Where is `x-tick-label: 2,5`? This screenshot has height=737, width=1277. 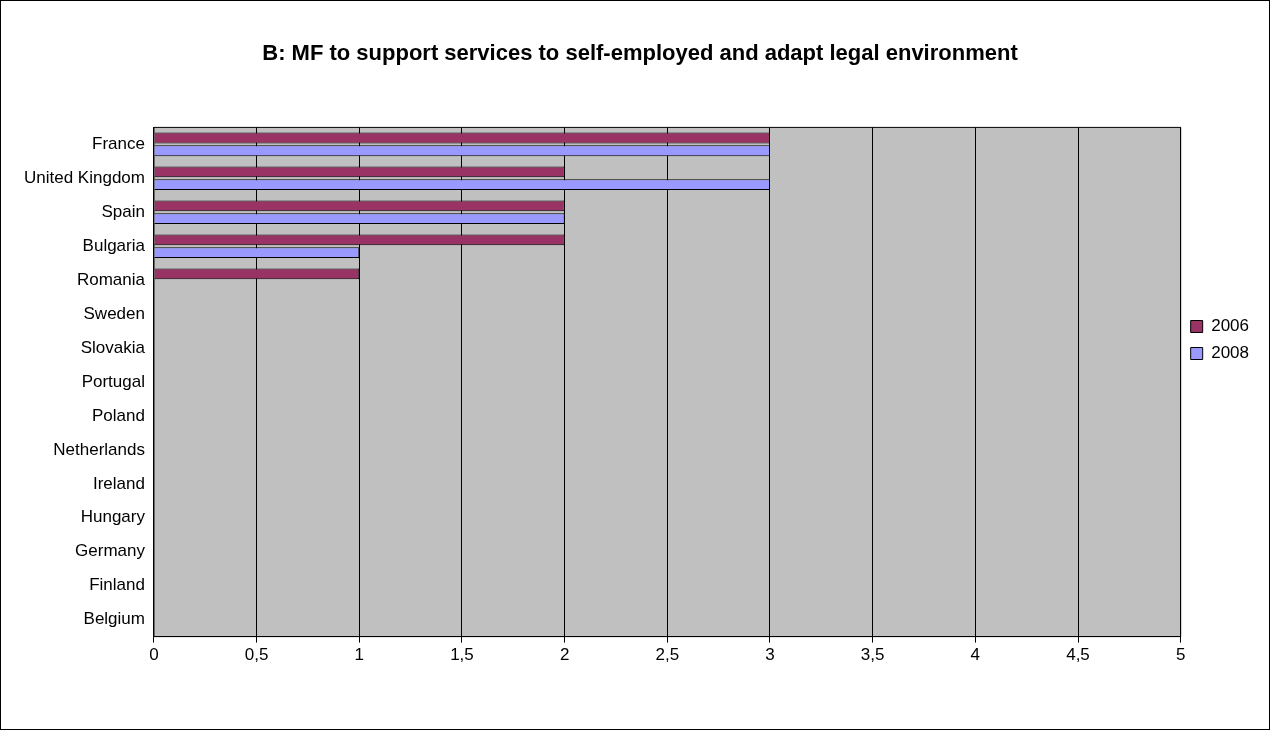
x-tick-label: 2,5 is located at coordinates (667, 655).